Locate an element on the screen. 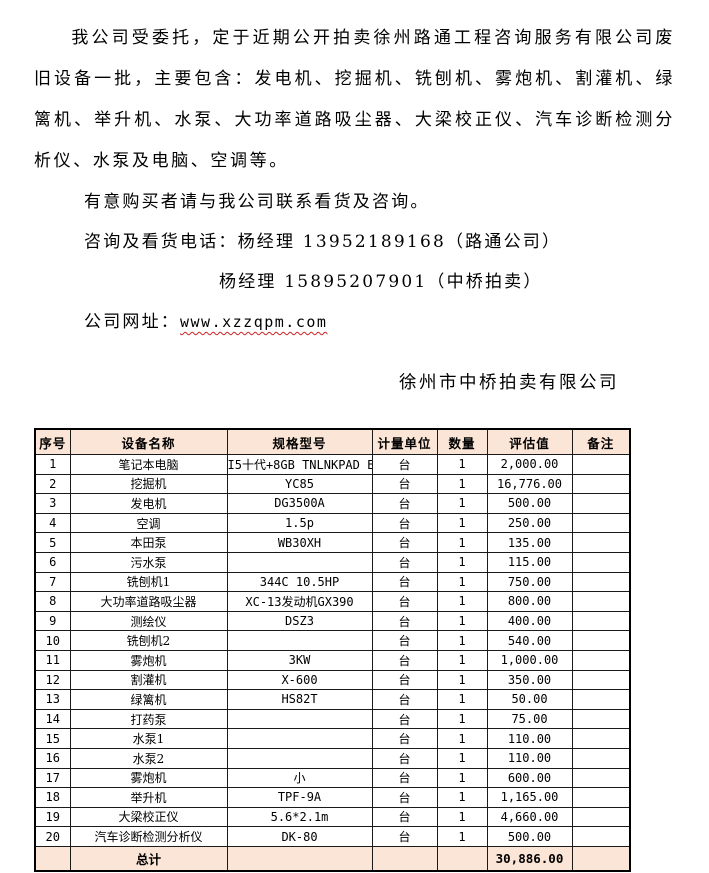 The width and height of the screenshot is (709, 873). table-row: 6 污水泵 台 1 115.00 is located at coordinates (332, 562).